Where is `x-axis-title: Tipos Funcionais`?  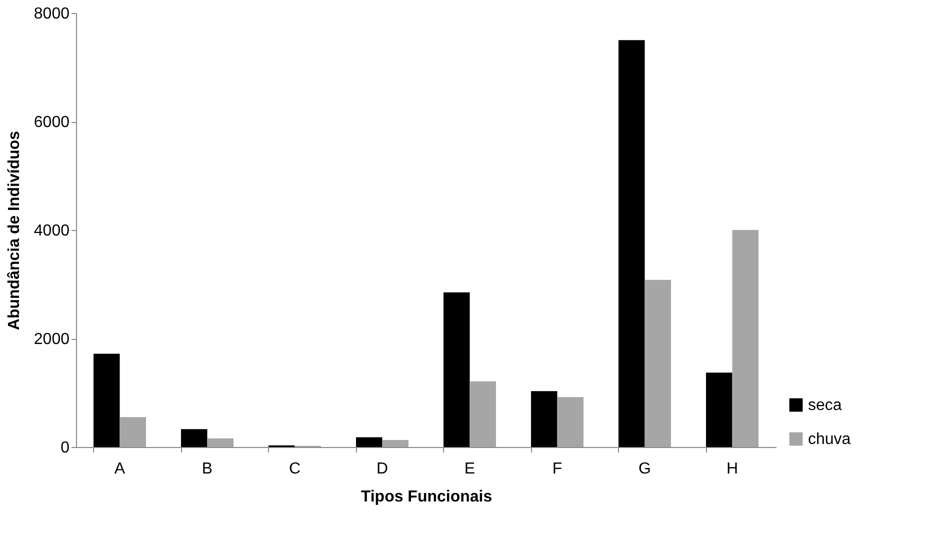
x-axis-title: Tipos Funcionais is located at coordinates (426, 497).